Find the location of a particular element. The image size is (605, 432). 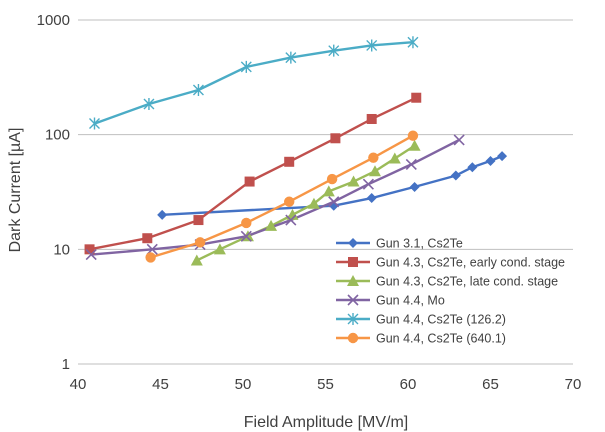

legend-label: Gun 3.1, Cs2Te is located at coordinates (419, 244).